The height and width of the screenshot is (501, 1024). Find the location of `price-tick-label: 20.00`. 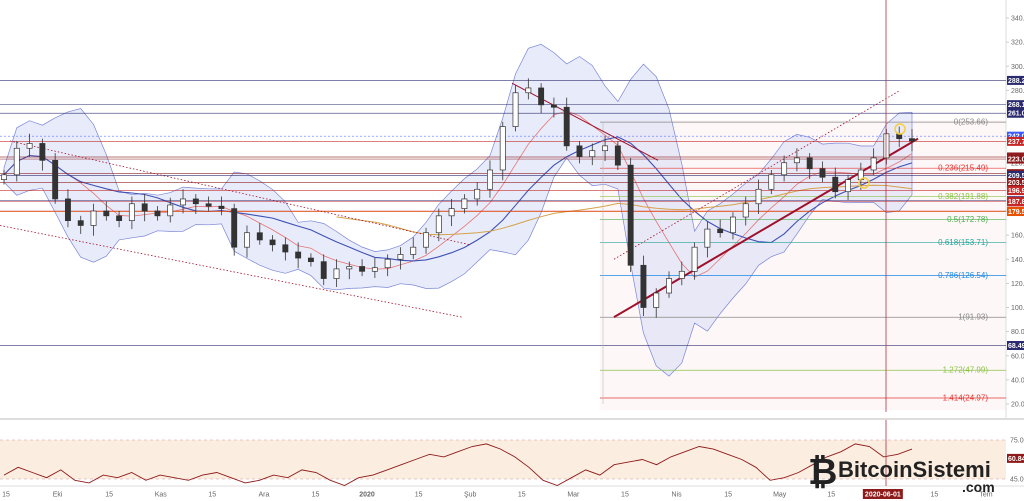

price-tick-label: 20.00 is located at coordinates (1017, 405).